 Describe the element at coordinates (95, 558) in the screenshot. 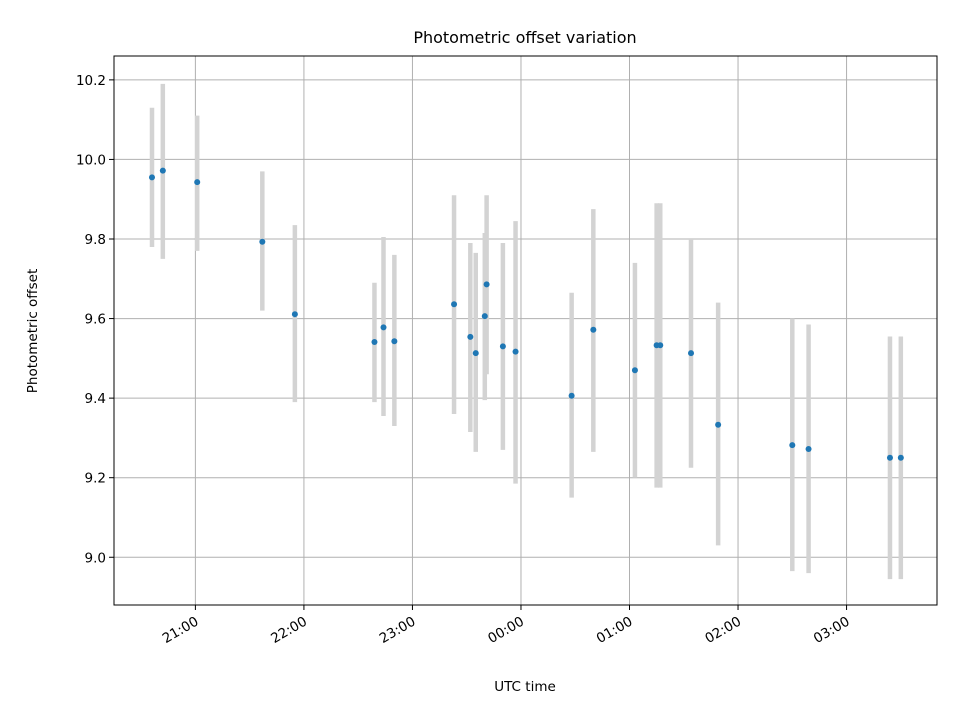

I see `y-tick-label: 9.0` at that location.